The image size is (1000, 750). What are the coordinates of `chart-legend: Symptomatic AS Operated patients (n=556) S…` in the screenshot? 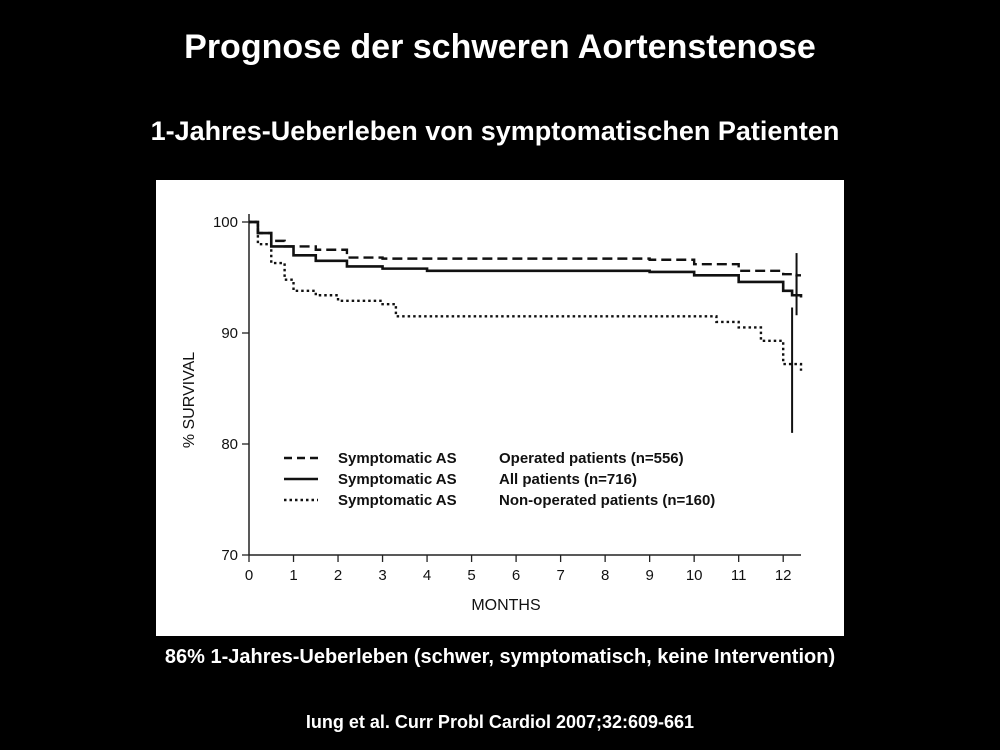 It's located at (499, 479).